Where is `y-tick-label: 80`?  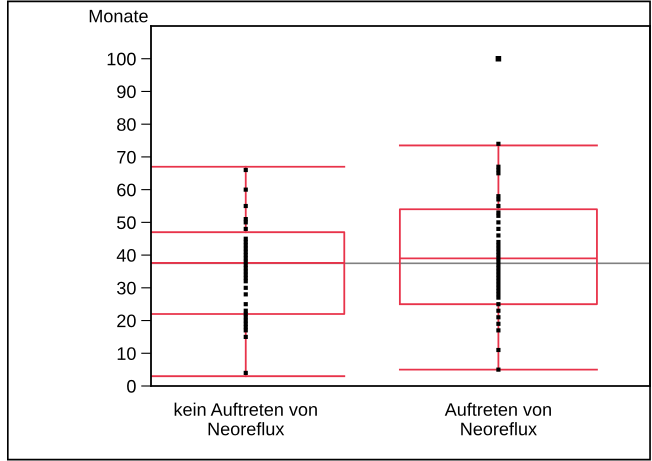 y-tick-label: 80 is located at coordinates (126, 124).